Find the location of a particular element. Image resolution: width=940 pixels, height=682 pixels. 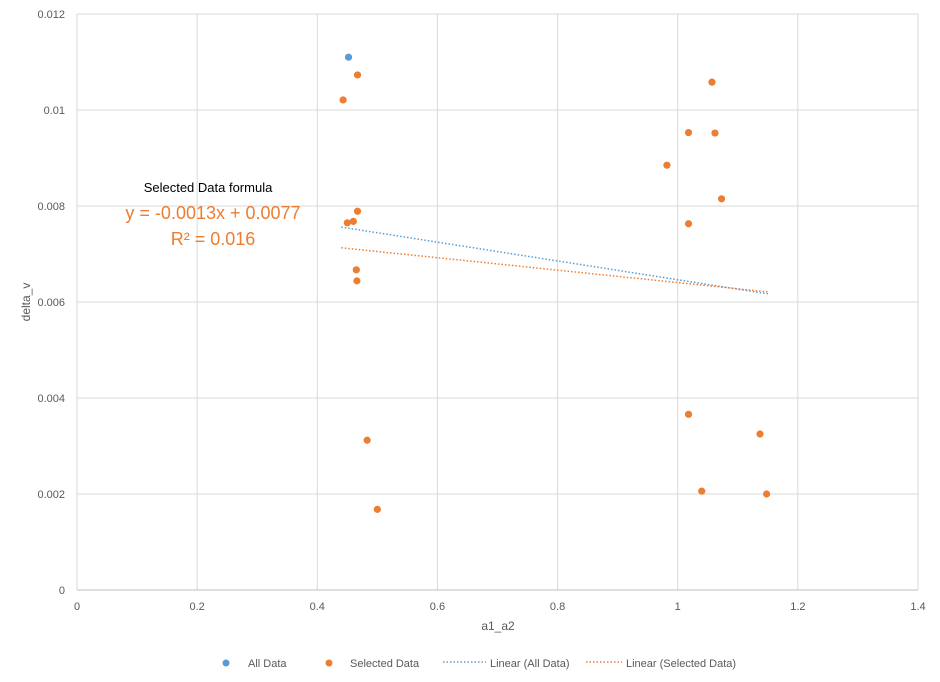

y-tick-label: 0.002 is located at coordinates (51, 495).